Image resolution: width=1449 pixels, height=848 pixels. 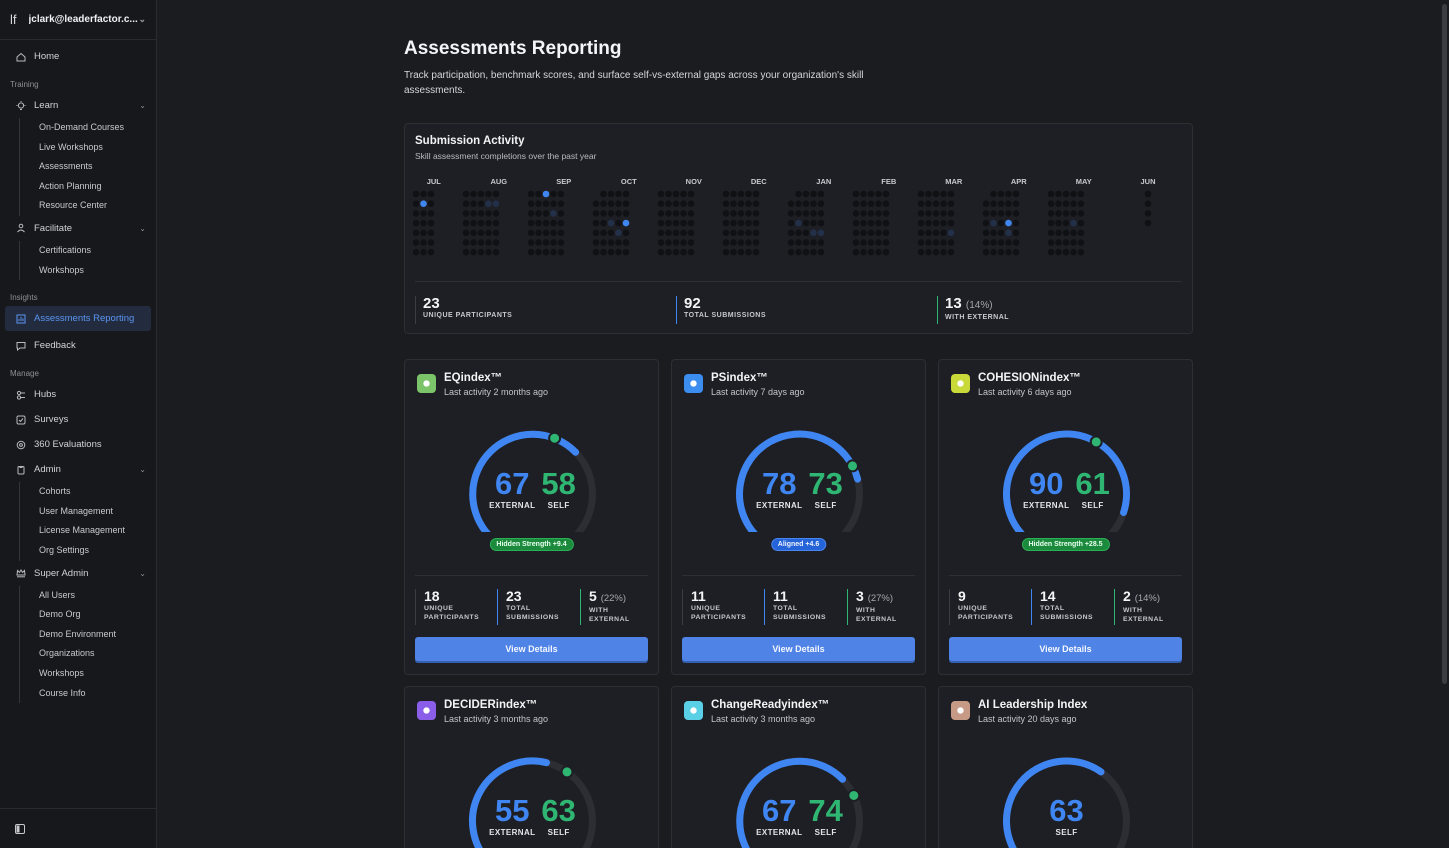 I want to click on sidebar-item-label: Learn, so click(x=46, y=105).